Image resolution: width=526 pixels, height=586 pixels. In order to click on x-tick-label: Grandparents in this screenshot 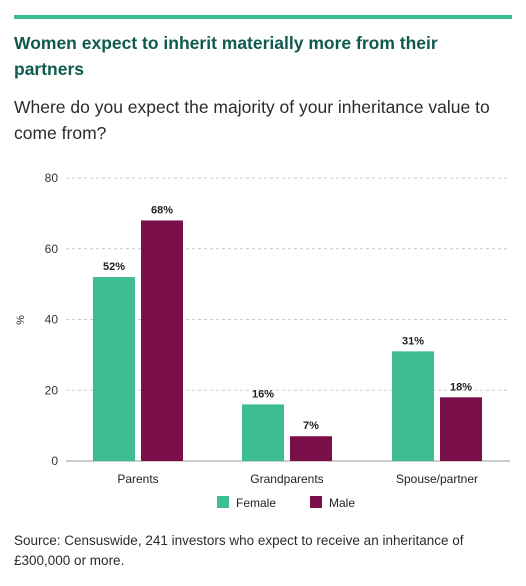, I will do `click(286, 479)`.